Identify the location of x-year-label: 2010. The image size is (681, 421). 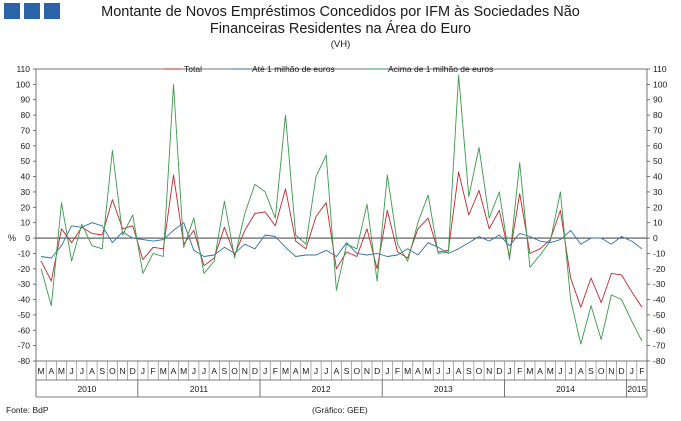
(86, 389).